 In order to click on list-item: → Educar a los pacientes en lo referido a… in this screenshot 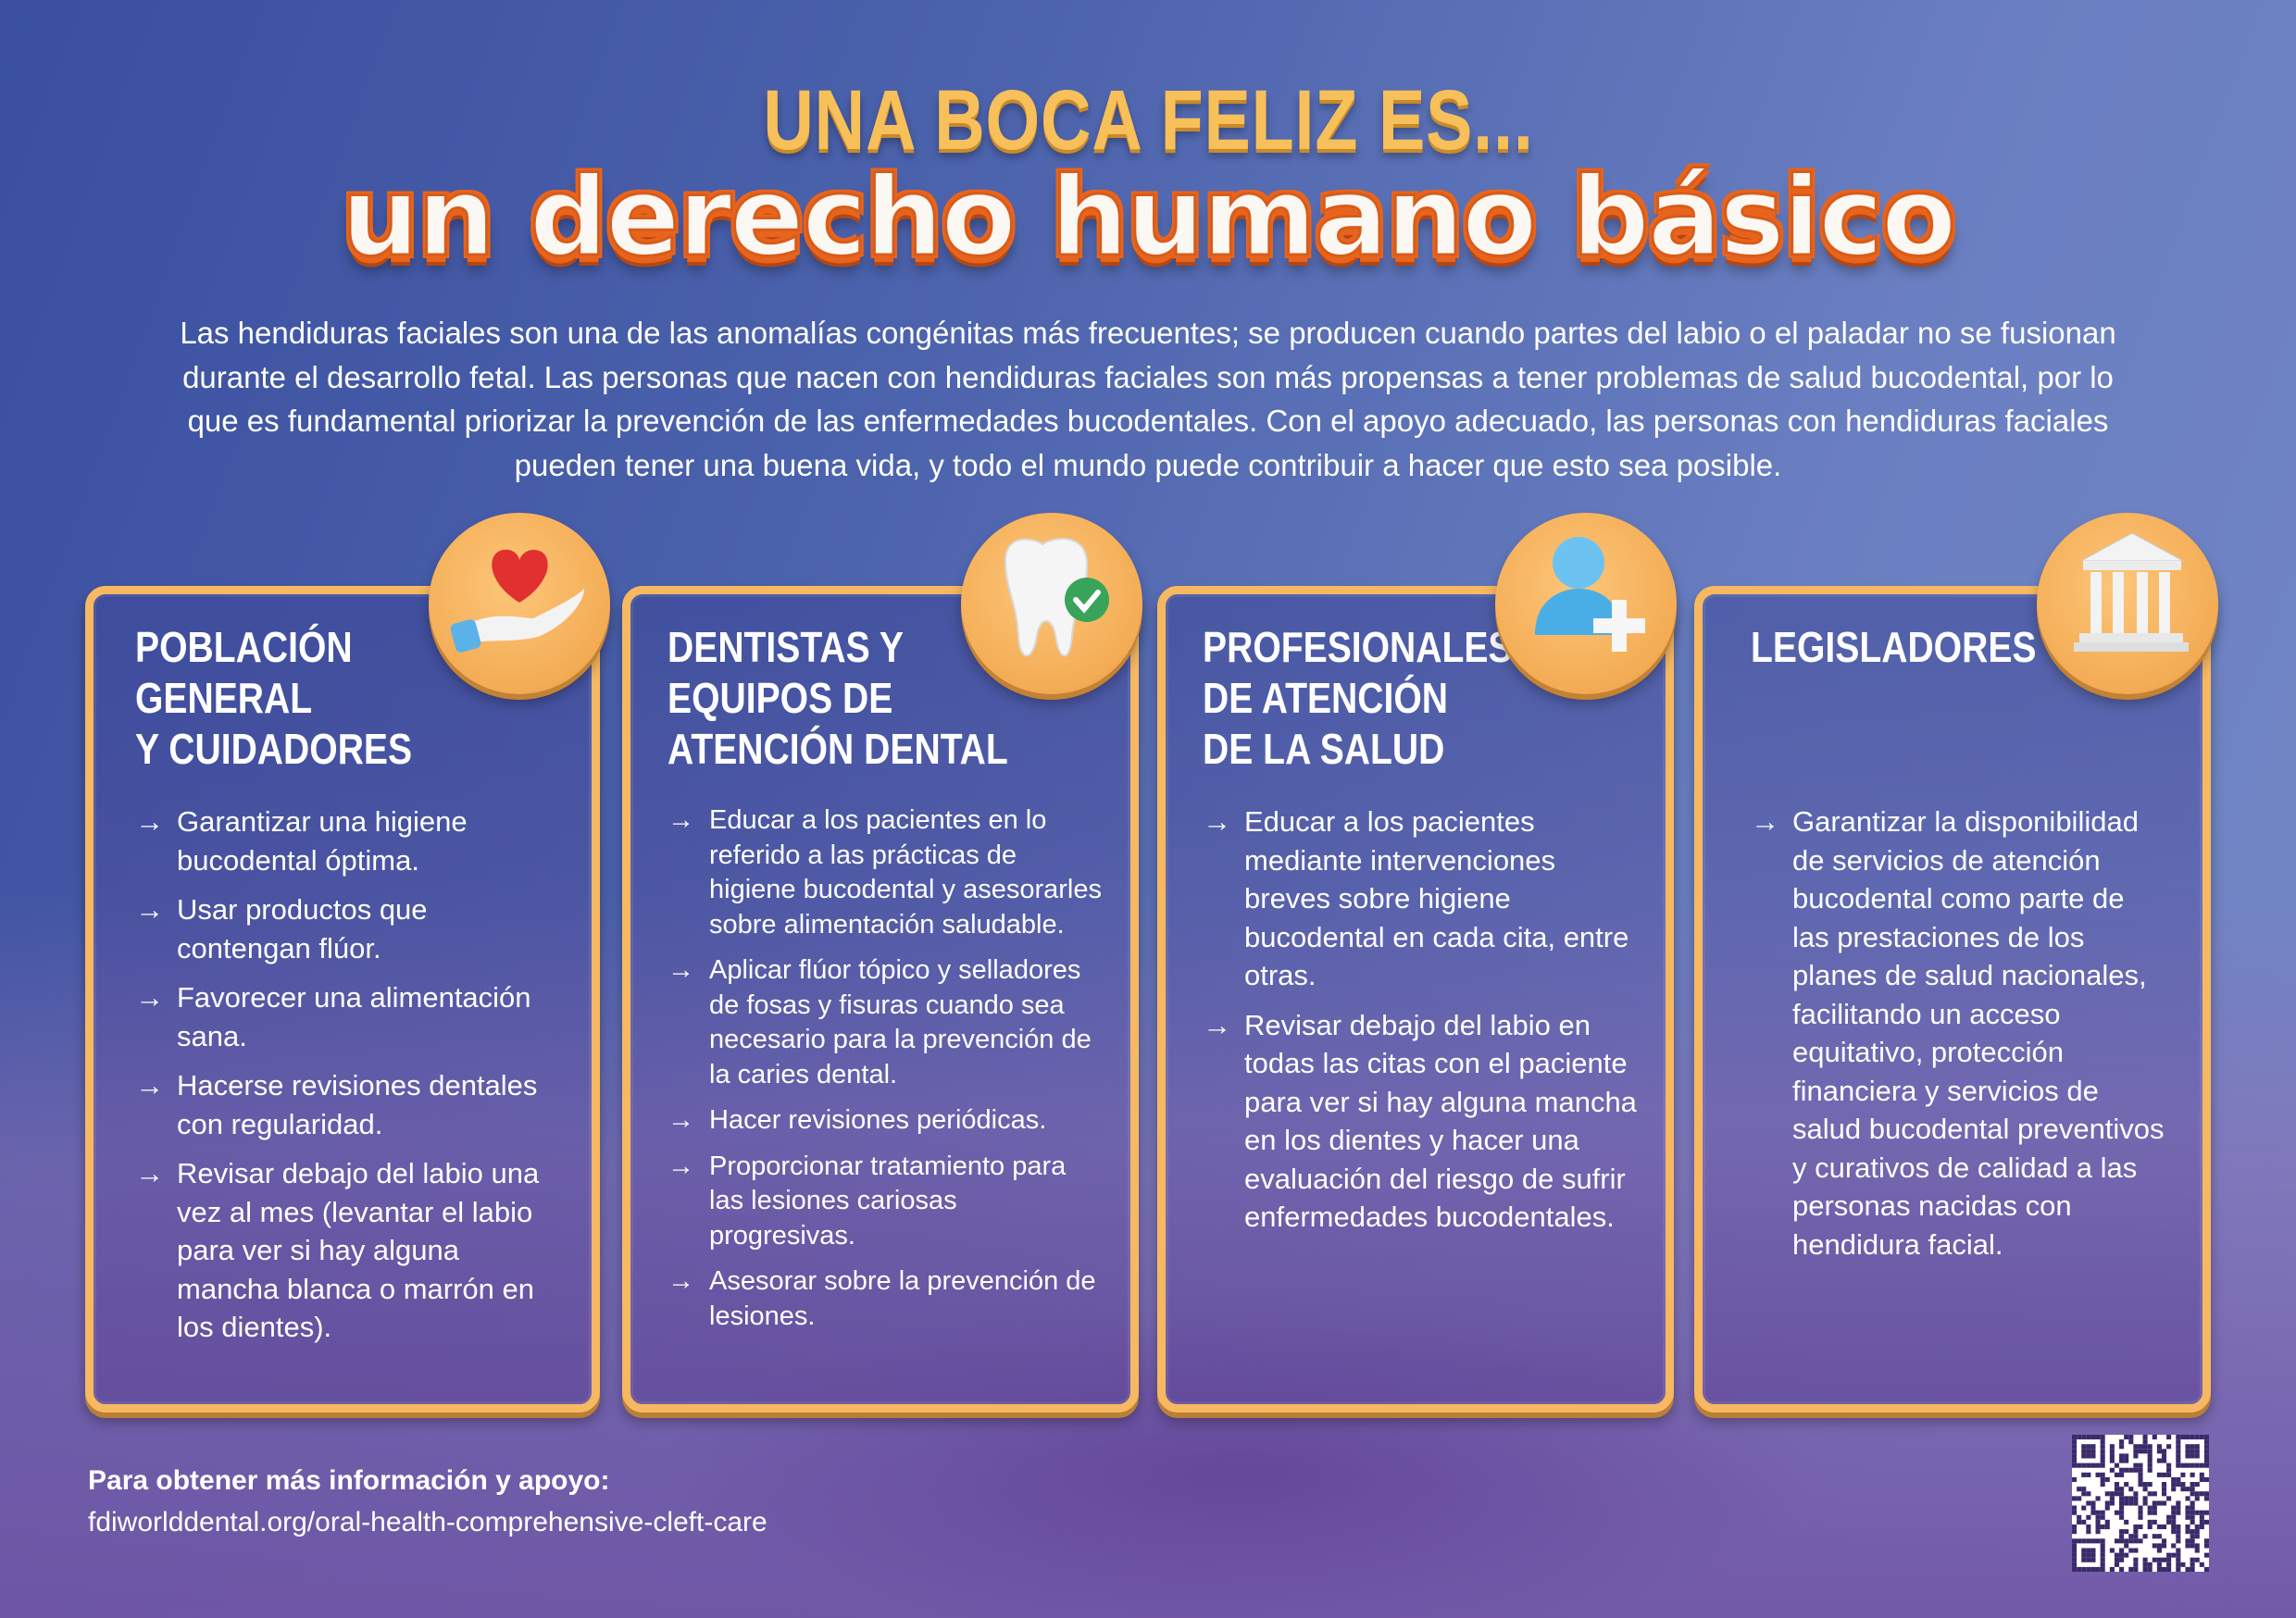, I will do `click(885, 872)`.